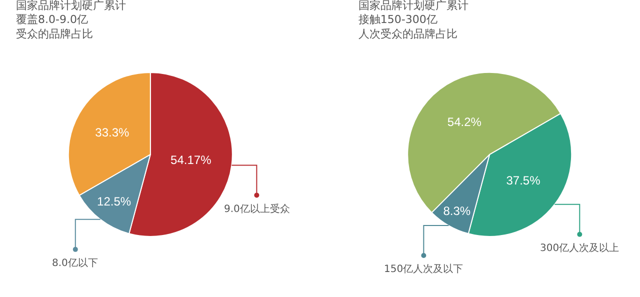 The width and height of the screenshot is (640, 297). Describe the element at coordinates (413, 20) in the screenshot. I see `chart-title: 国家品牌计划硬广累计接触150-300亿人次受众的品牌占比` at that location.